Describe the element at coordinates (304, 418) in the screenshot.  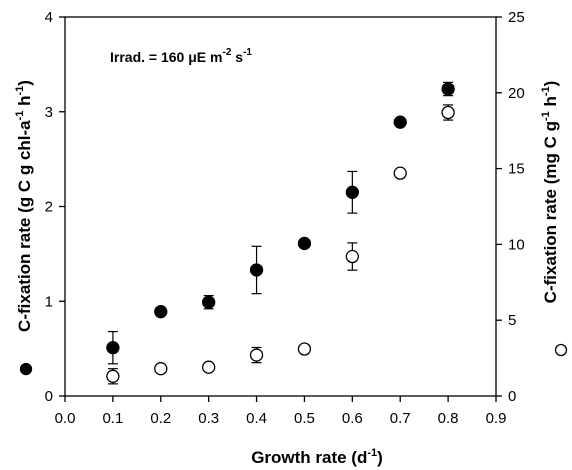
I see `x-tick-label: 0.5` at that location.